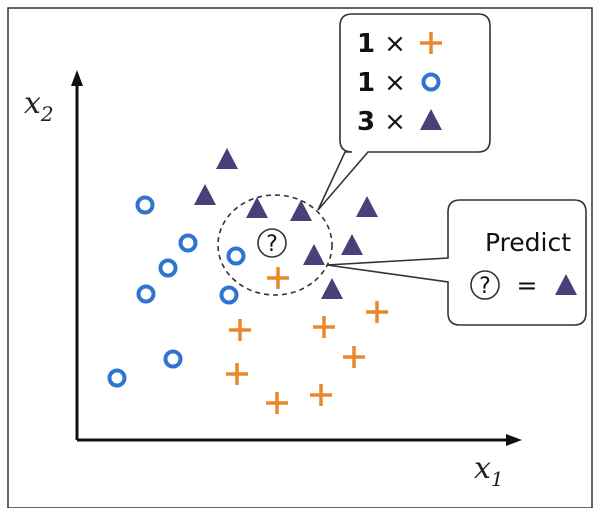  I want to click on count-circle-icon, so click(431, 82).